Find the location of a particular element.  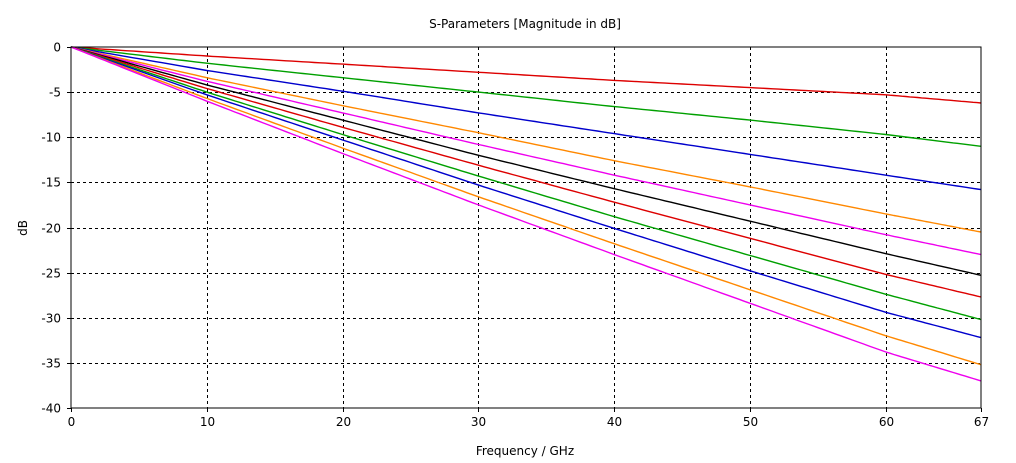

y-tick-label: -10 is located at coordinates (51, 138).